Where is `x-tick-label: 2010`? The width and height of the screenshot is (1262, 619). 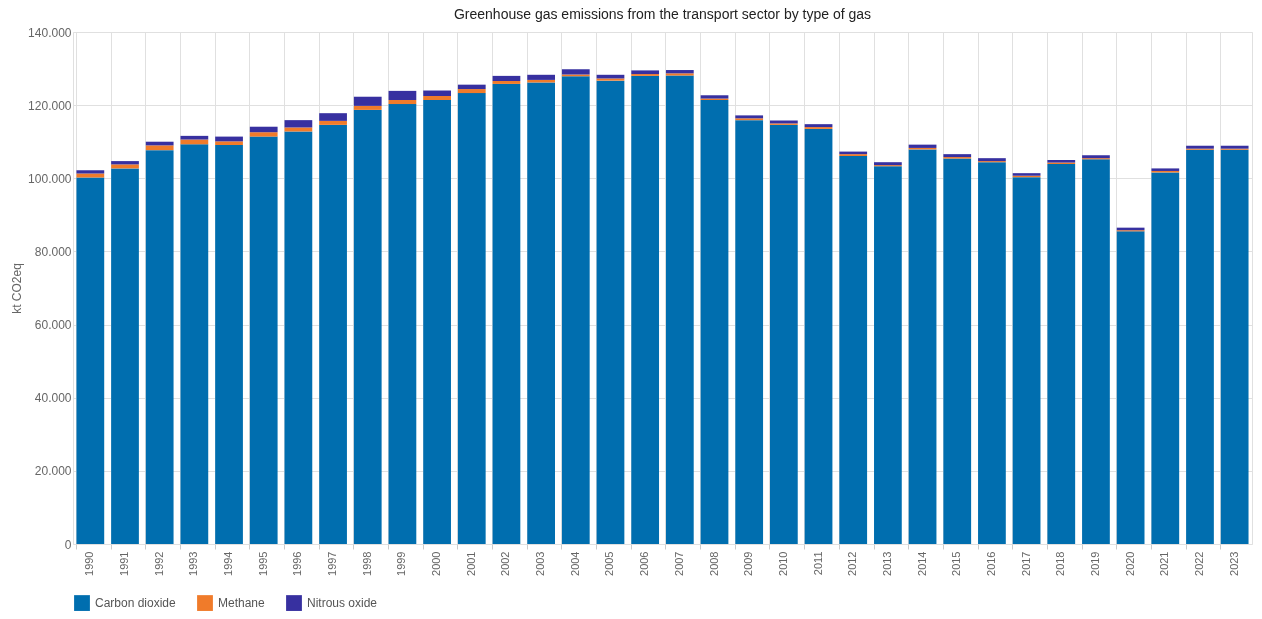 x-tick-label: 2010 is located at coordinates (782, 563).